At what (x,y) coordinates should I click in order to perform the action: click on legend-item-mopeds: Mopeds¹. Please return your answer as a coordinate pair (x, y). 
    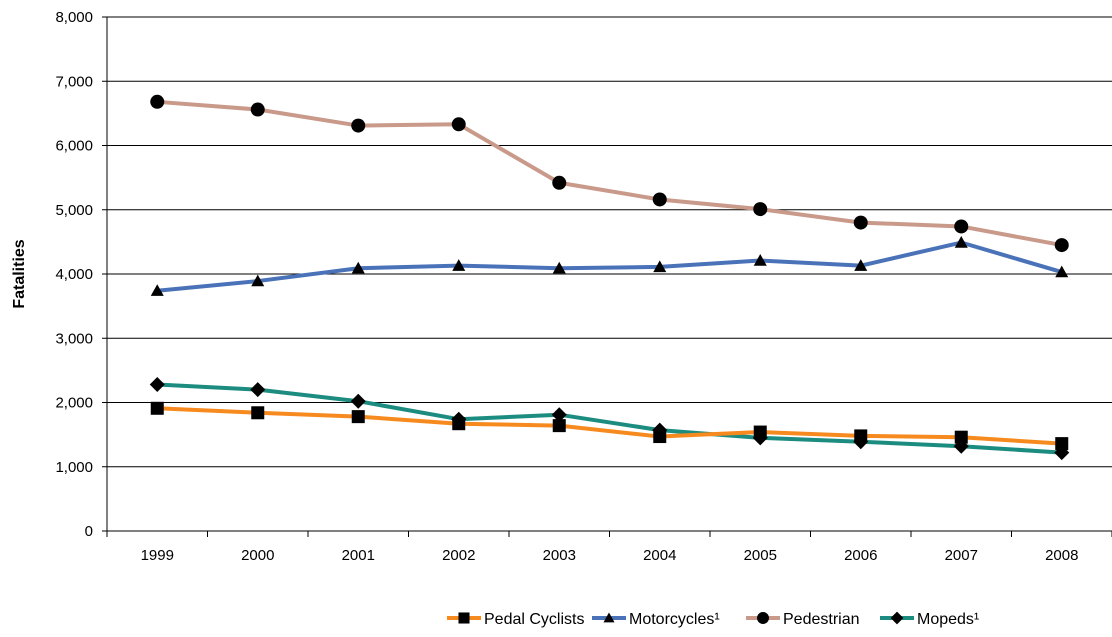
    Looking at the image, I should click on (929, 619).